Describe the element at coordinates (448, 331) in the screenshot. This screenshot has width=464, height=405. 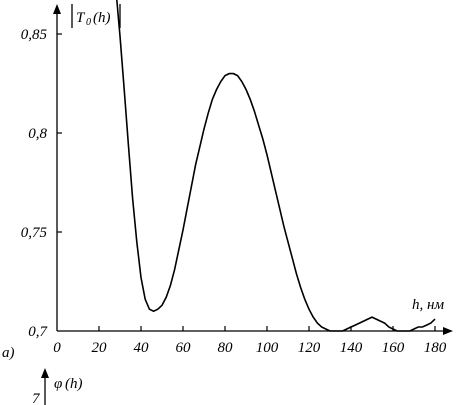
I see `x-axis-arrow` at that location.